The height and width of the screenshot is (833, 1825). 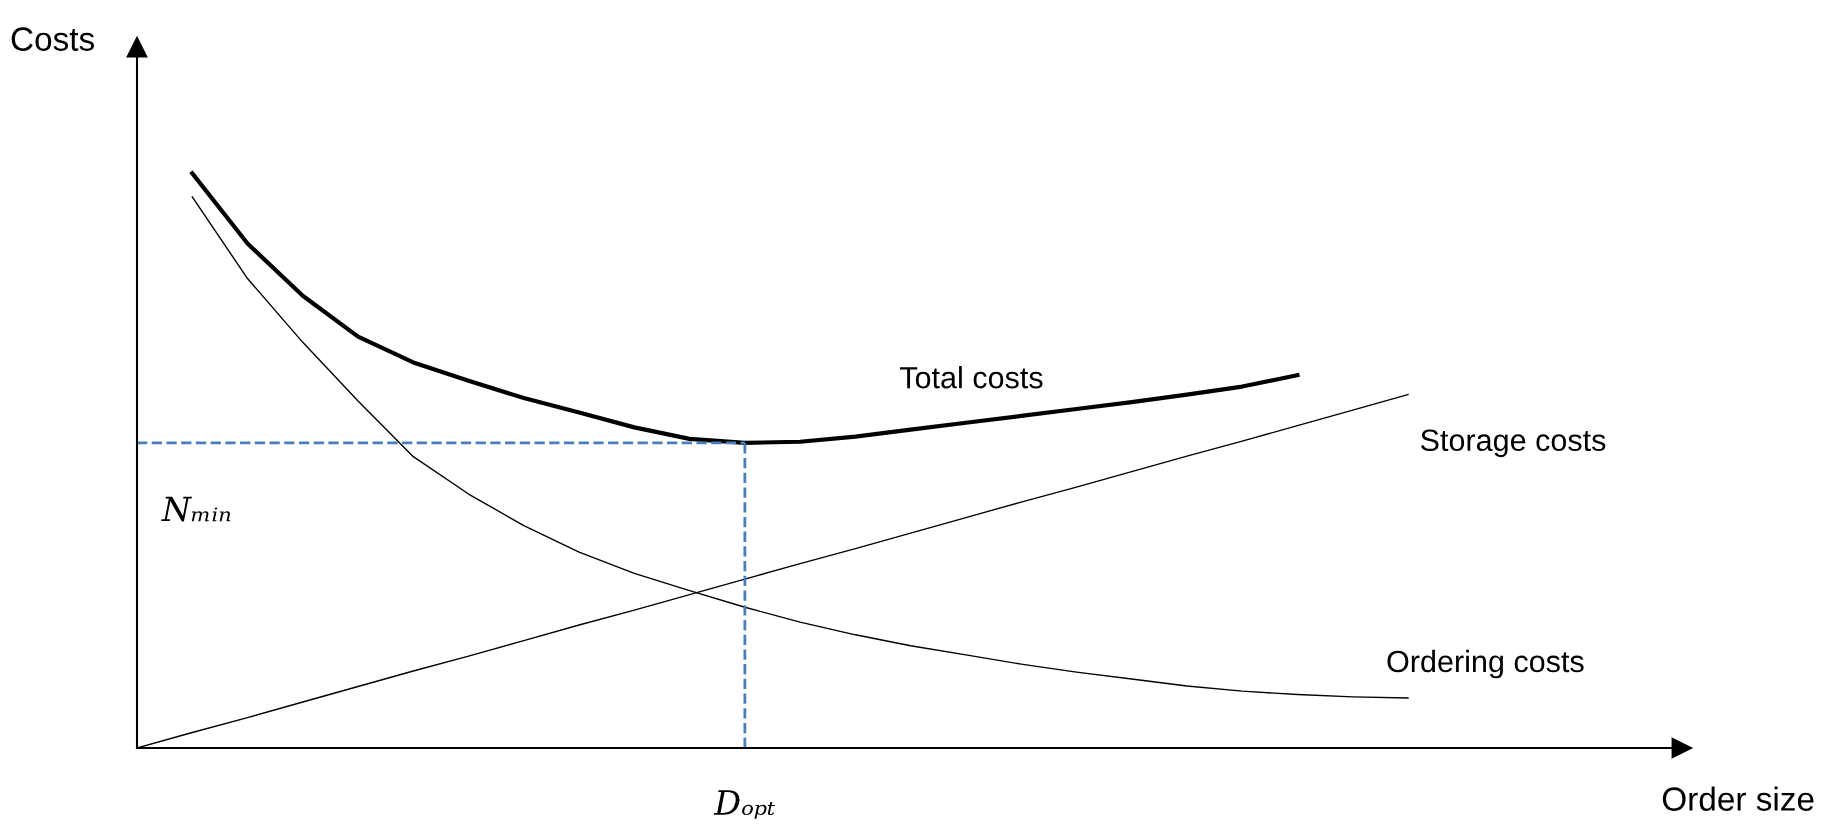 What do you see at coordinates (1513, 443) in the screenshot?
I see `series-label: Storage costs` at bounding box center [1513, 443].